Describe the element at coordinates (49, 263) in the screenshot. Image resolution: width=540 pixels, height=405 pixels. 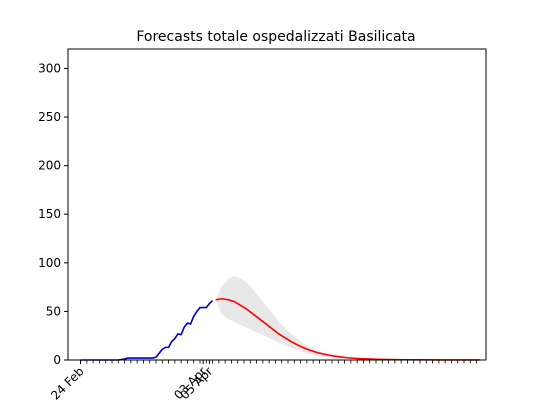
I see `y-tick-label: 100` at that location.